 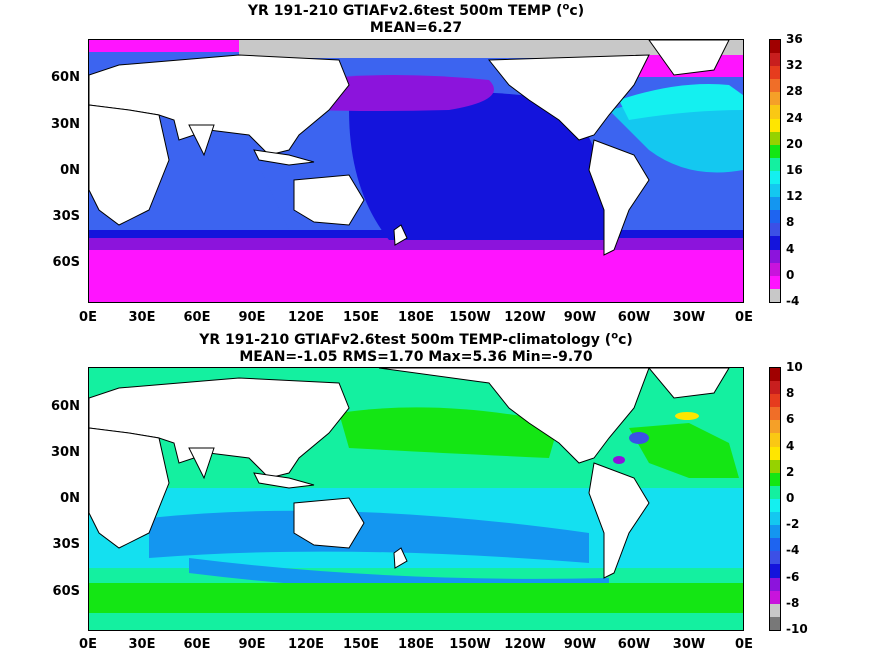 What do you see at coordinates (306, 644) in the screenshot?
I see `panel2-lon-label: 120E` at bounding box center [306, 644].